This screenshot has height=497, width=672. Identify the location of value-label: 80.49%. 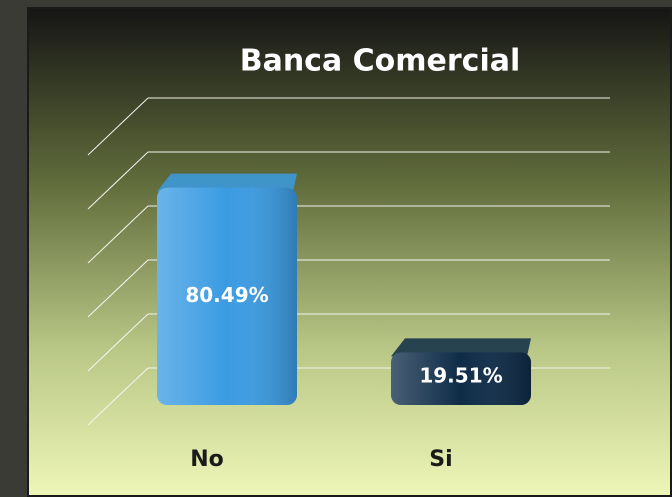
(226, 295).